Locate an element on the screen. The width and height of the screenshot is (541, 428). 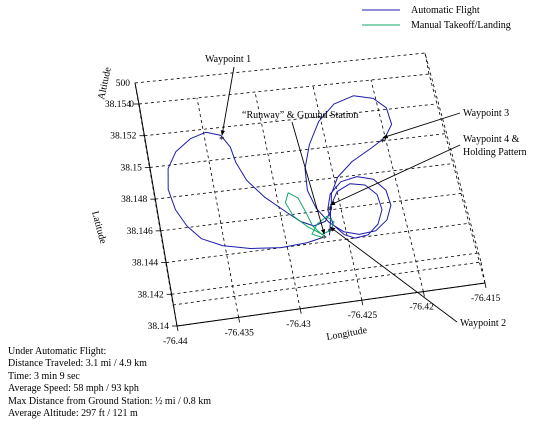
longitude-tick-label: -76.44 is located at coordinates (175, 342).